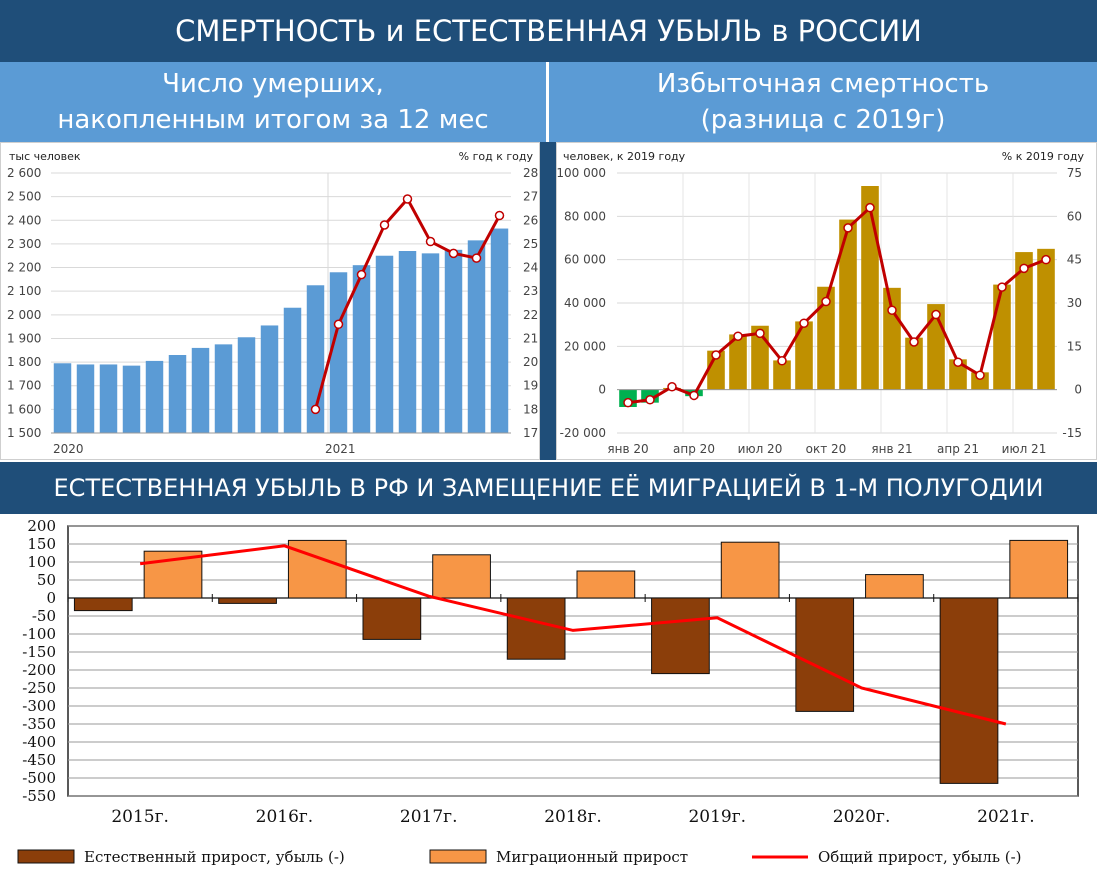  Describe the element at coordinates (39, 670) in the screenshot. I see `y-tick-label: -200` at that location.